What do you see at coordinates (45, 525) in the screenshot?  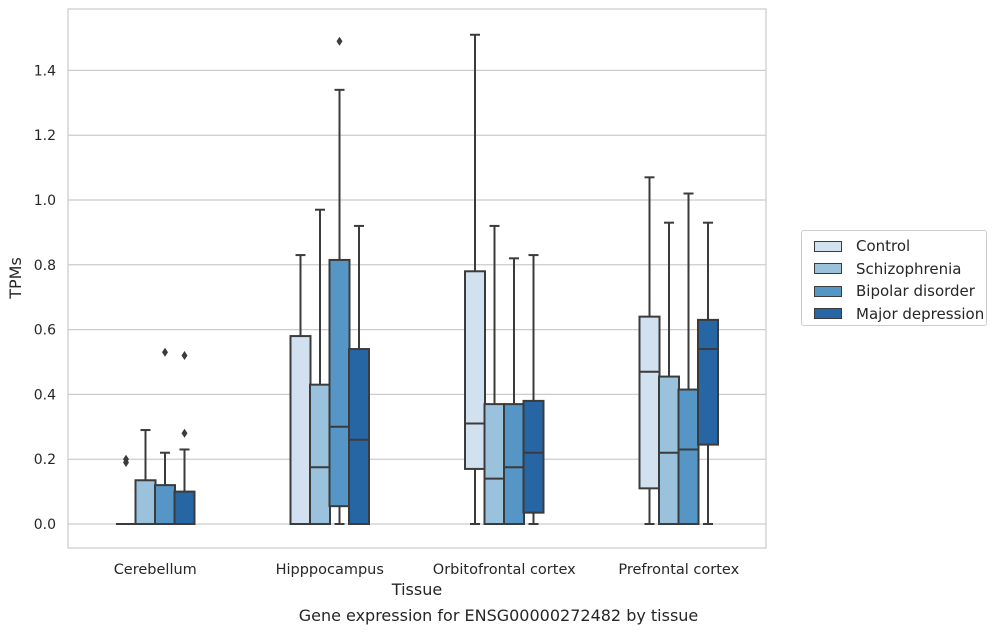 I see `y-tick-label: 0.0` at bounding box center [45, 525].